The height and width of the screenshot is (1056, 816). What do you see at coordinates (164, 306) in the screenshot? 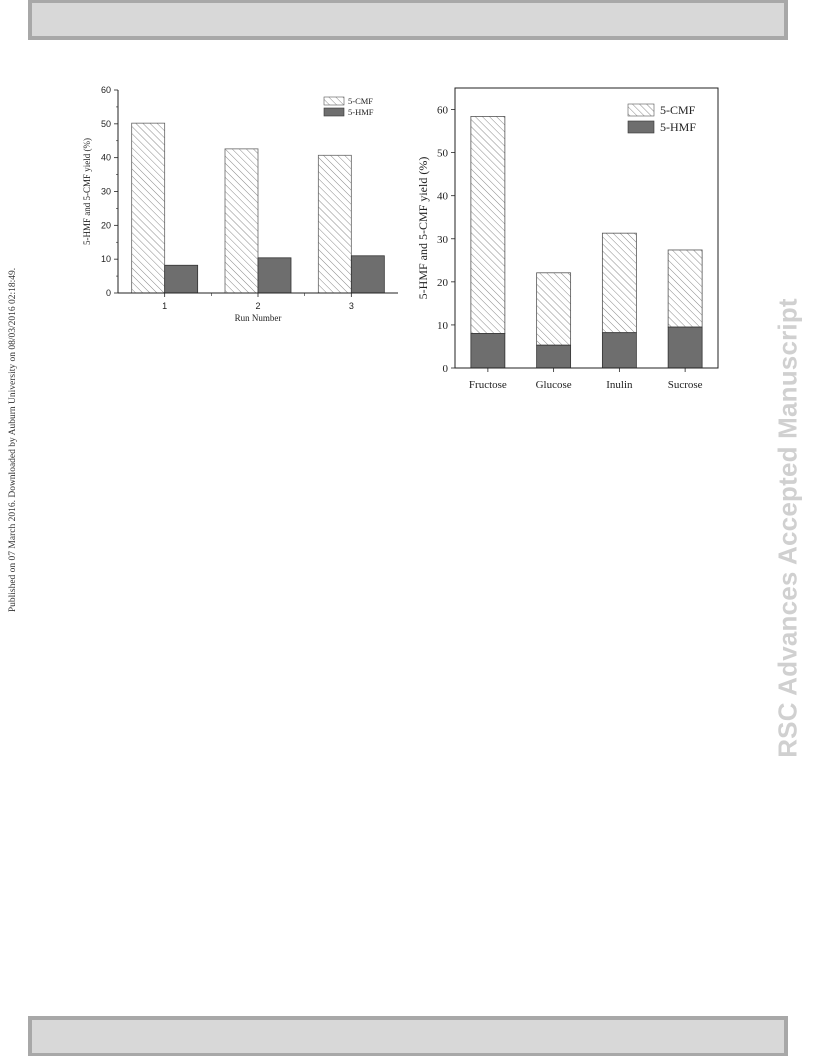
I see `x-tick-label: 1` at bounding box center [164, 306].